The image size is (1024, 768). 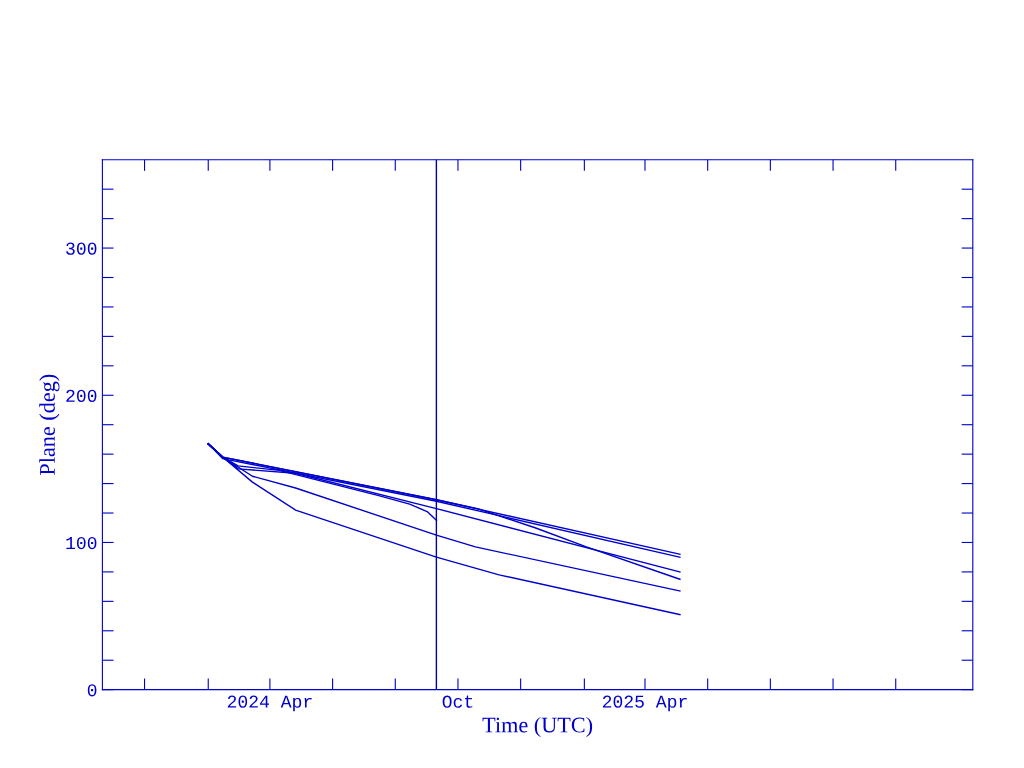 I want to click on x-tick-label: 2024 Apr, so click(x=269, y=703).